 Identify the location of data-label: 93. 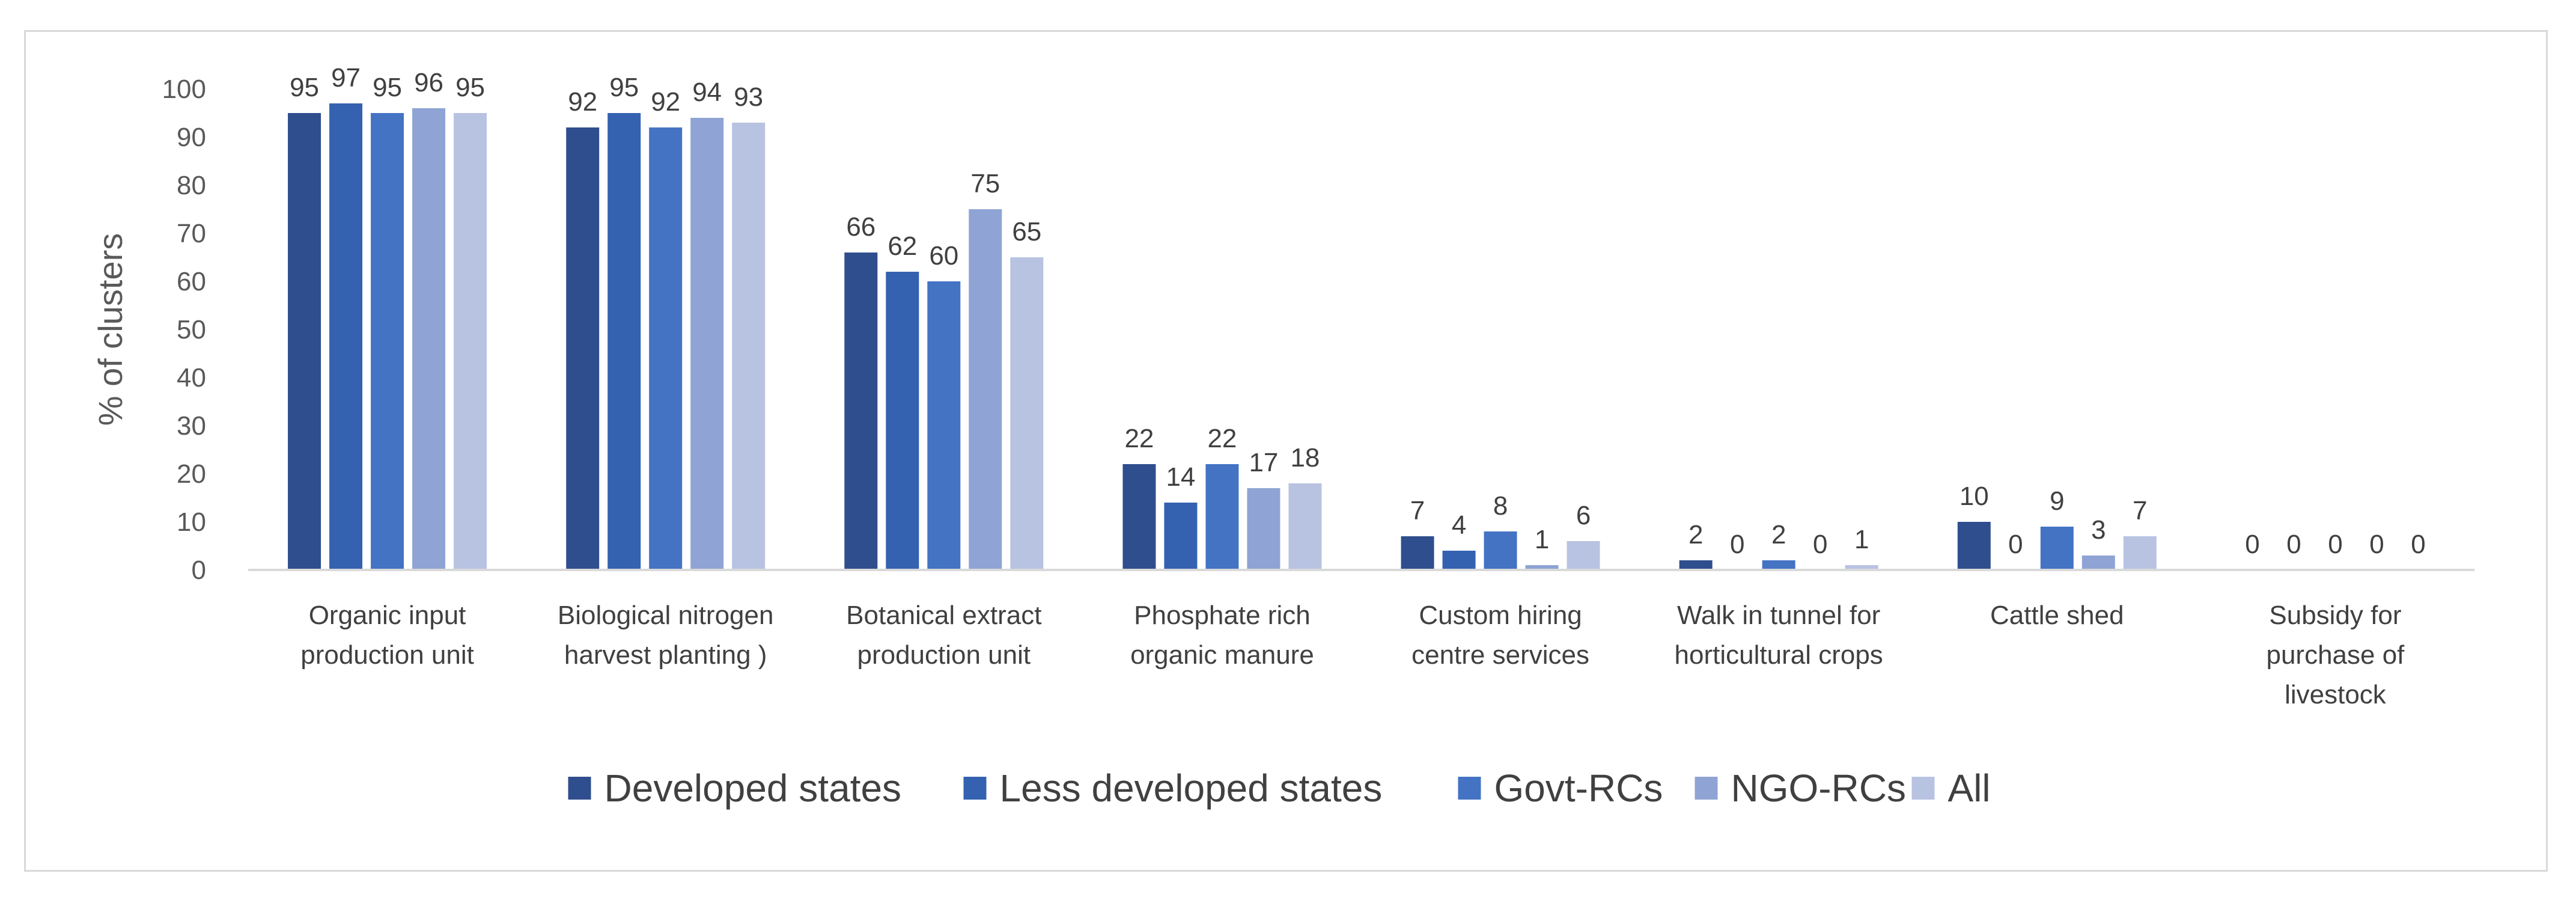
(748, 97).